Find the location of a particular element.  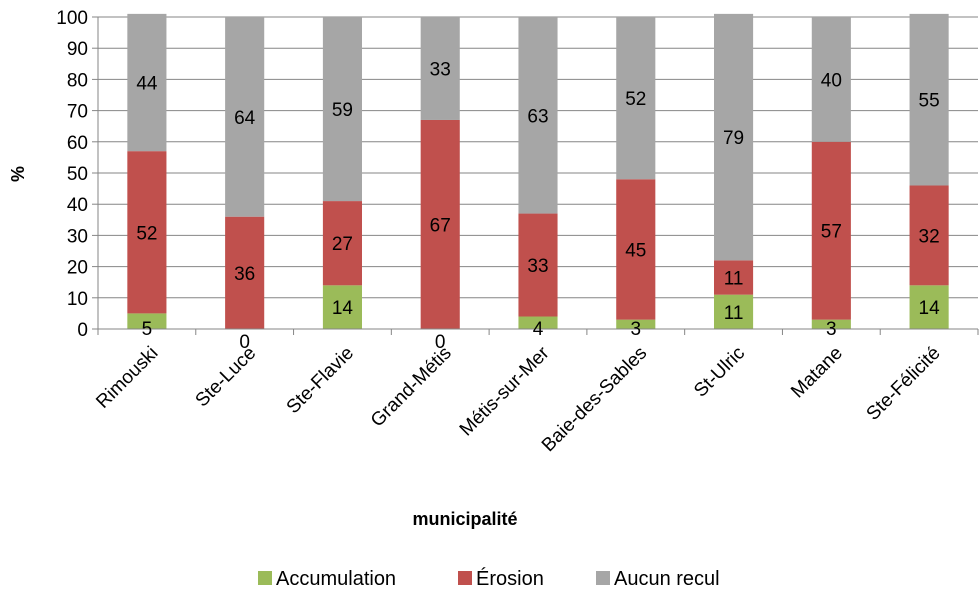

data-label: 4 is located at coordinates (538, 329).